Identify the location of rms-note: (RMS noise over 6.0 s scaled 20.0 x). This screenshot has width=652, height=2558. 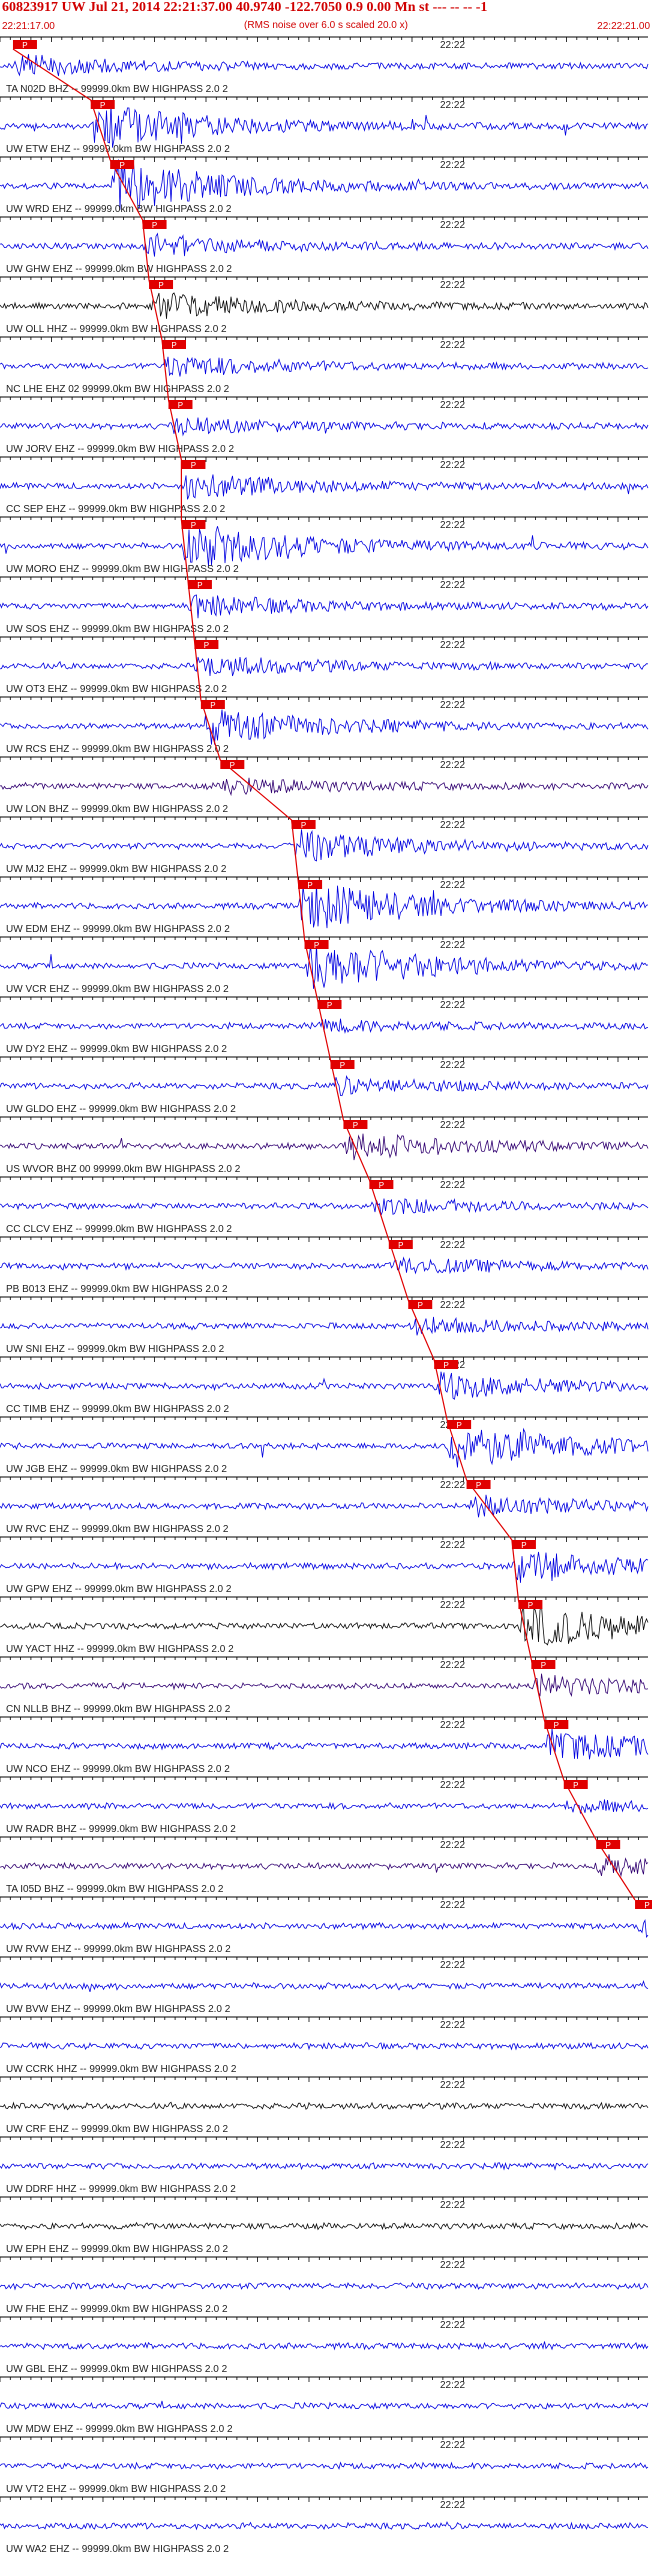
(326, 25).